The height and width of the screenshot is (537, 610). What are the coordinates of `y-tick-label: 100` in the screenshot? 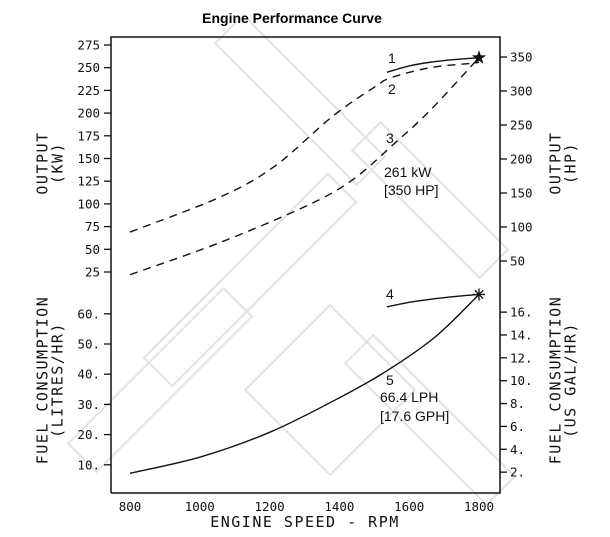 It's located at (88, 203).